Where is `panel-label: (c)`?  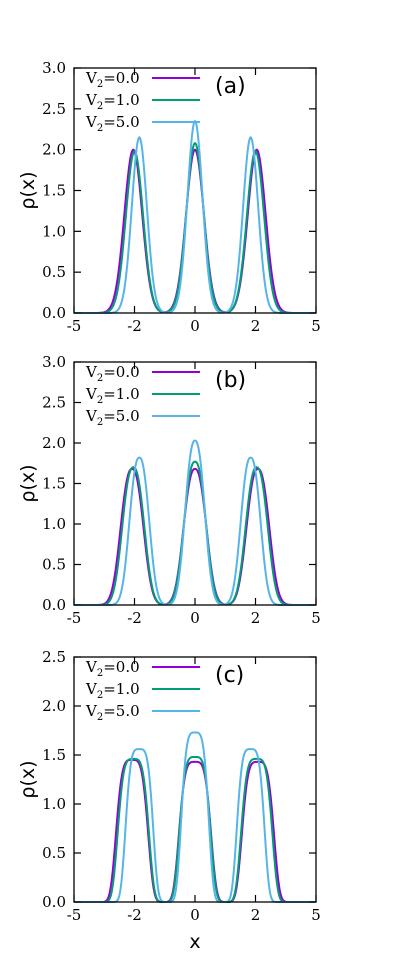
panel-label: (c) is located at coordinates (229, 675).